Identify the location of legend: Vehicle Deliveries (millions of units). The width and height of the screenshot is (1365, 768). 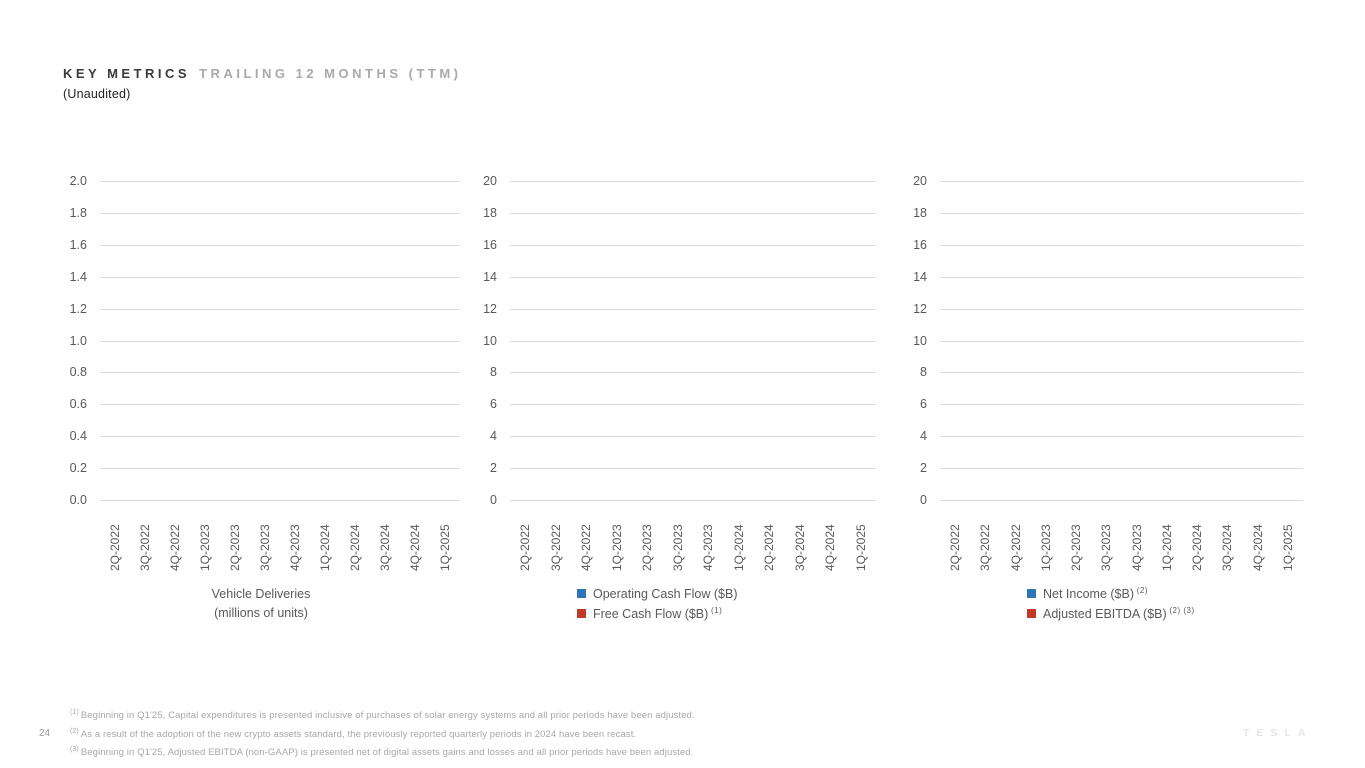
(261, 604).